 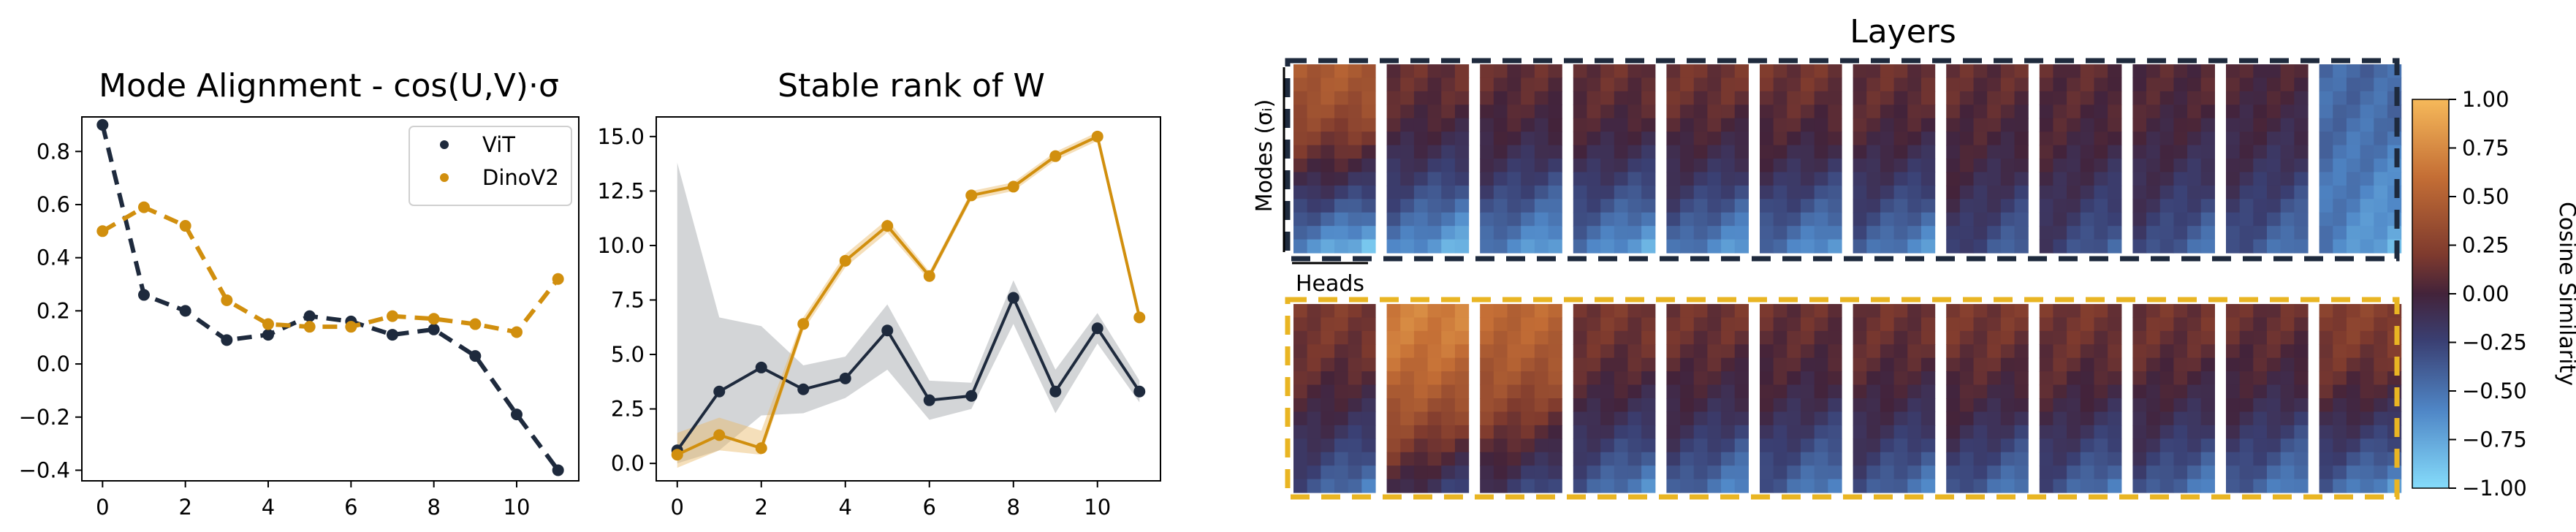 What do you see at coordinates (185, 226) in the screenshot?
I see `data-point-dinov2` at bounding box center [185, 226].